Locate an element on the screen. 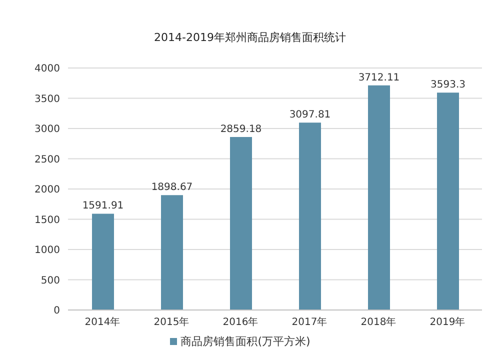 The height and width of the screenshot is (362, 500). y-tick-label: 0 is located at coordinates (57, 311).